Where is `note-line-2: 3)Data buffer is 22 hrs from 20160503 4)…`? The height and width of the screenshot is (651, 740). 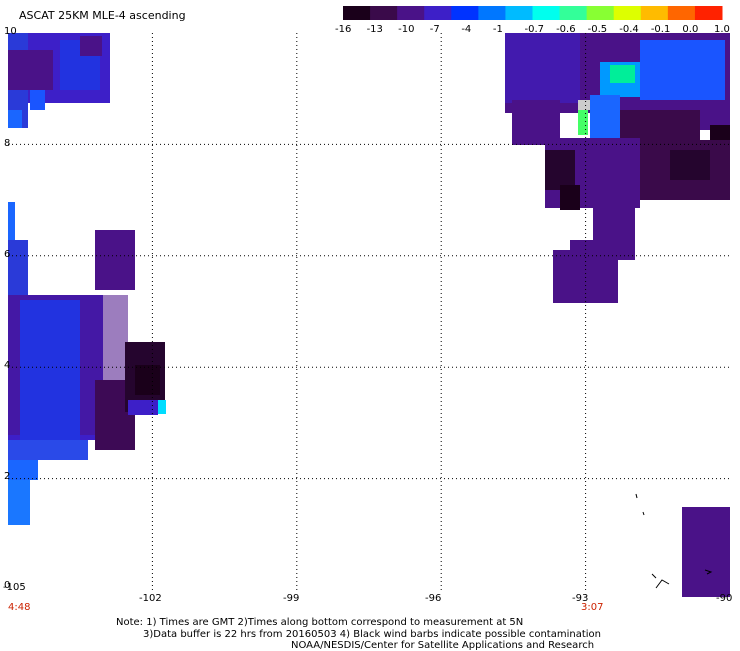
note-line-2: 3)Data buffer is 22 hrs from 20160503 4)… is located at coordinates (372, 634).